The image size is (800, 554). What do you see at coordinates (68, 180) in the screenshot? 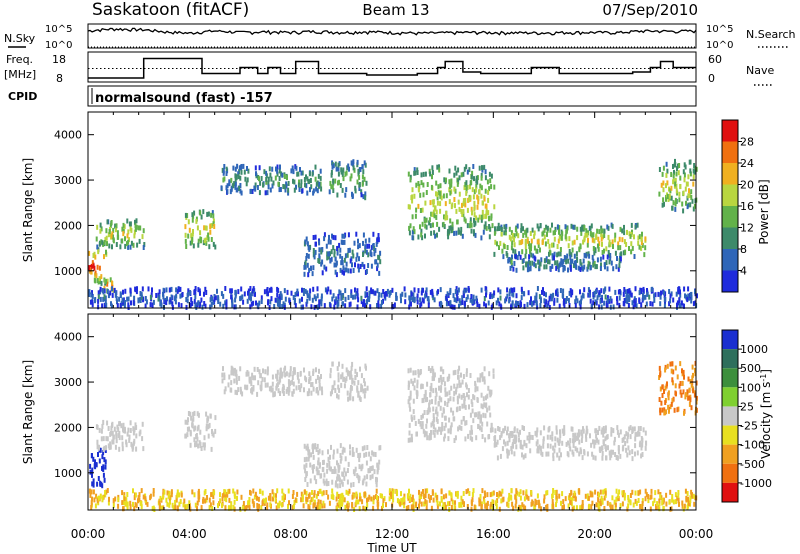
I see `y-tick-label: 3000` at bounding box center [68, 180].